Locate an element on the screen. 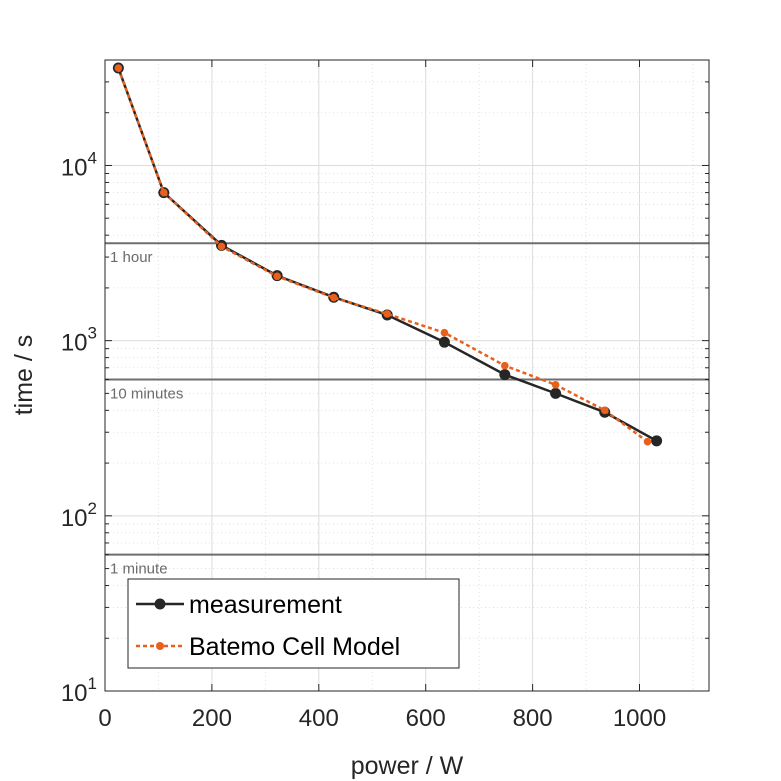 This screenshot has height=781, width=781. x-tick-label: 0 is located at coordinates (104, 718).